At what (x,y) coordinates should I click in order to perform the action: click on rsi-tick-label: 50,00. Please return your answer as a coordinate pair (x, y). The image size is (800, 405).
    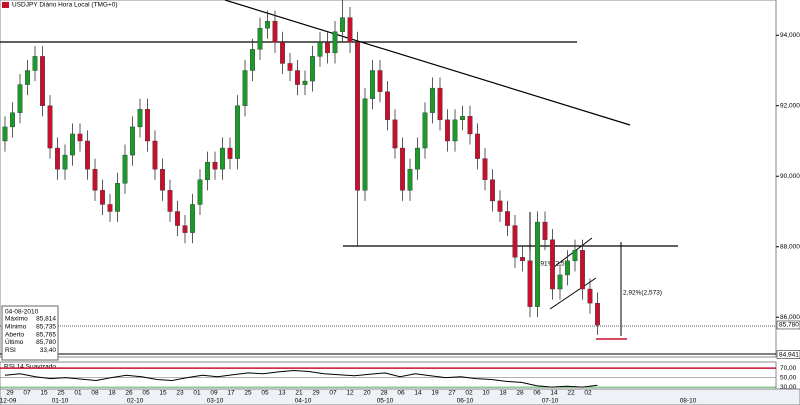
    Looking at the image, I should click on (788, 377).